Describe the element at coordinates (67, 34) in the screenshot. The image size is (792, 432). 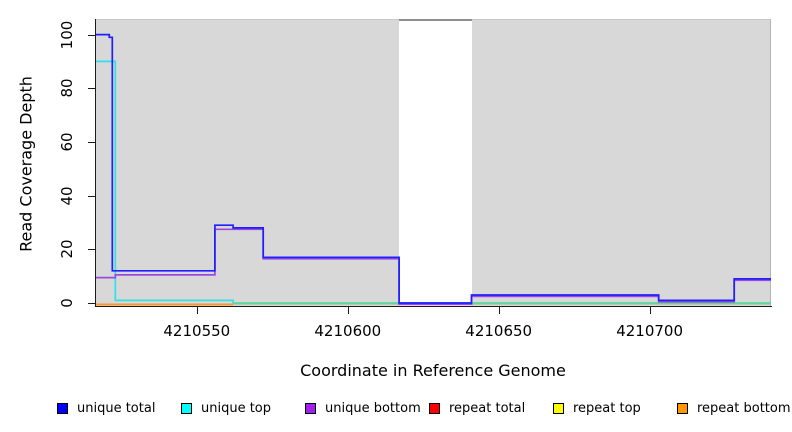
I see `y-tick-label: 100` at that location.